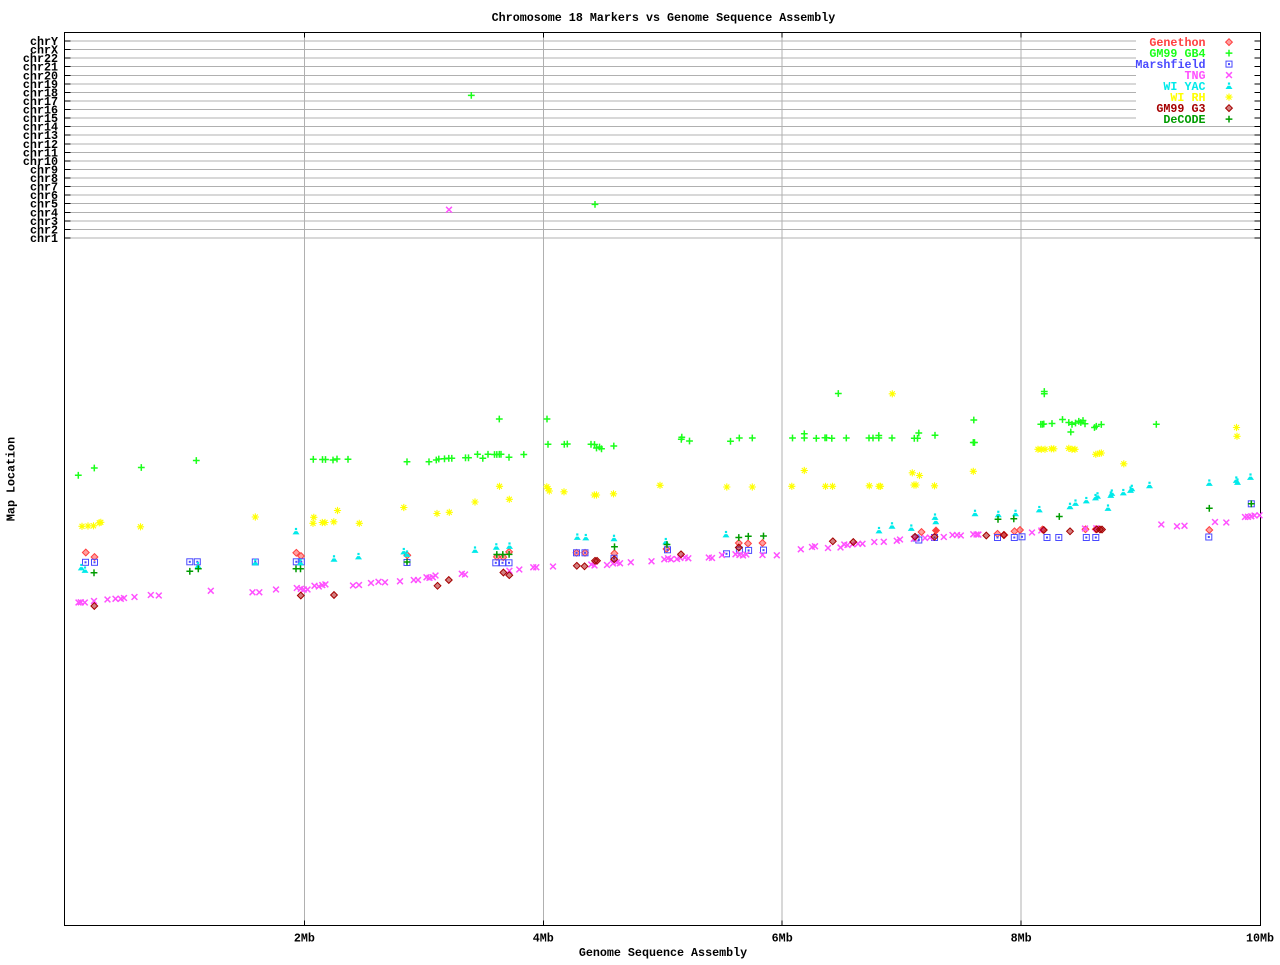 Image resolution: width=1280 pixels, height=965 pixels. Describe the element at coordinates (40, 59) in the screenshot. I see `svg-text: chr22` at that location.